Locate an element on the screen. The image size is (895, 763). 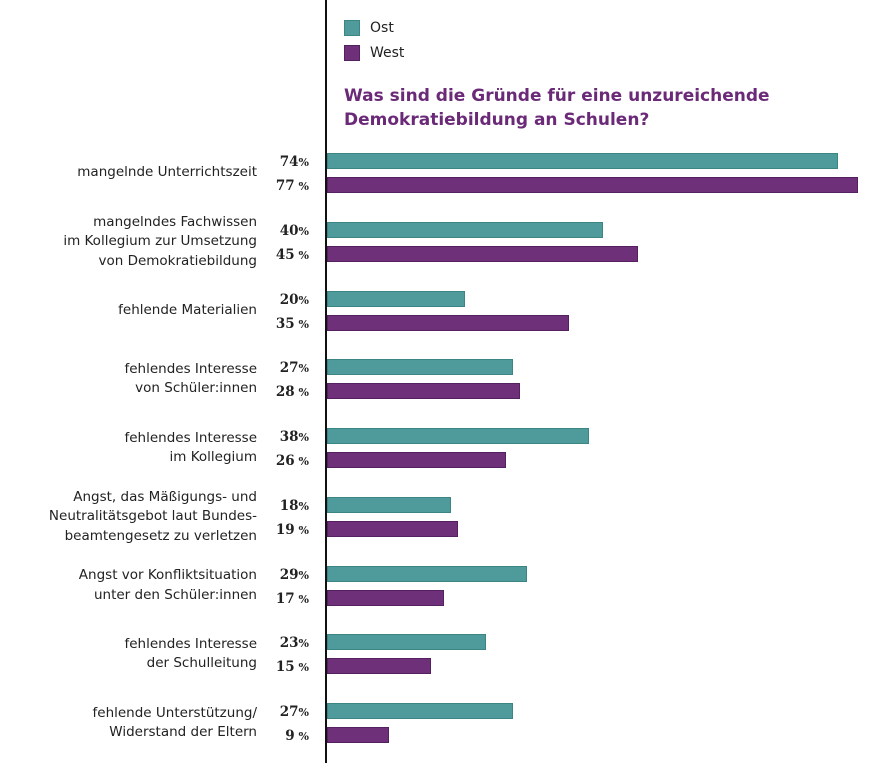
legend-swatch-west is located at coordinates (352, 53).